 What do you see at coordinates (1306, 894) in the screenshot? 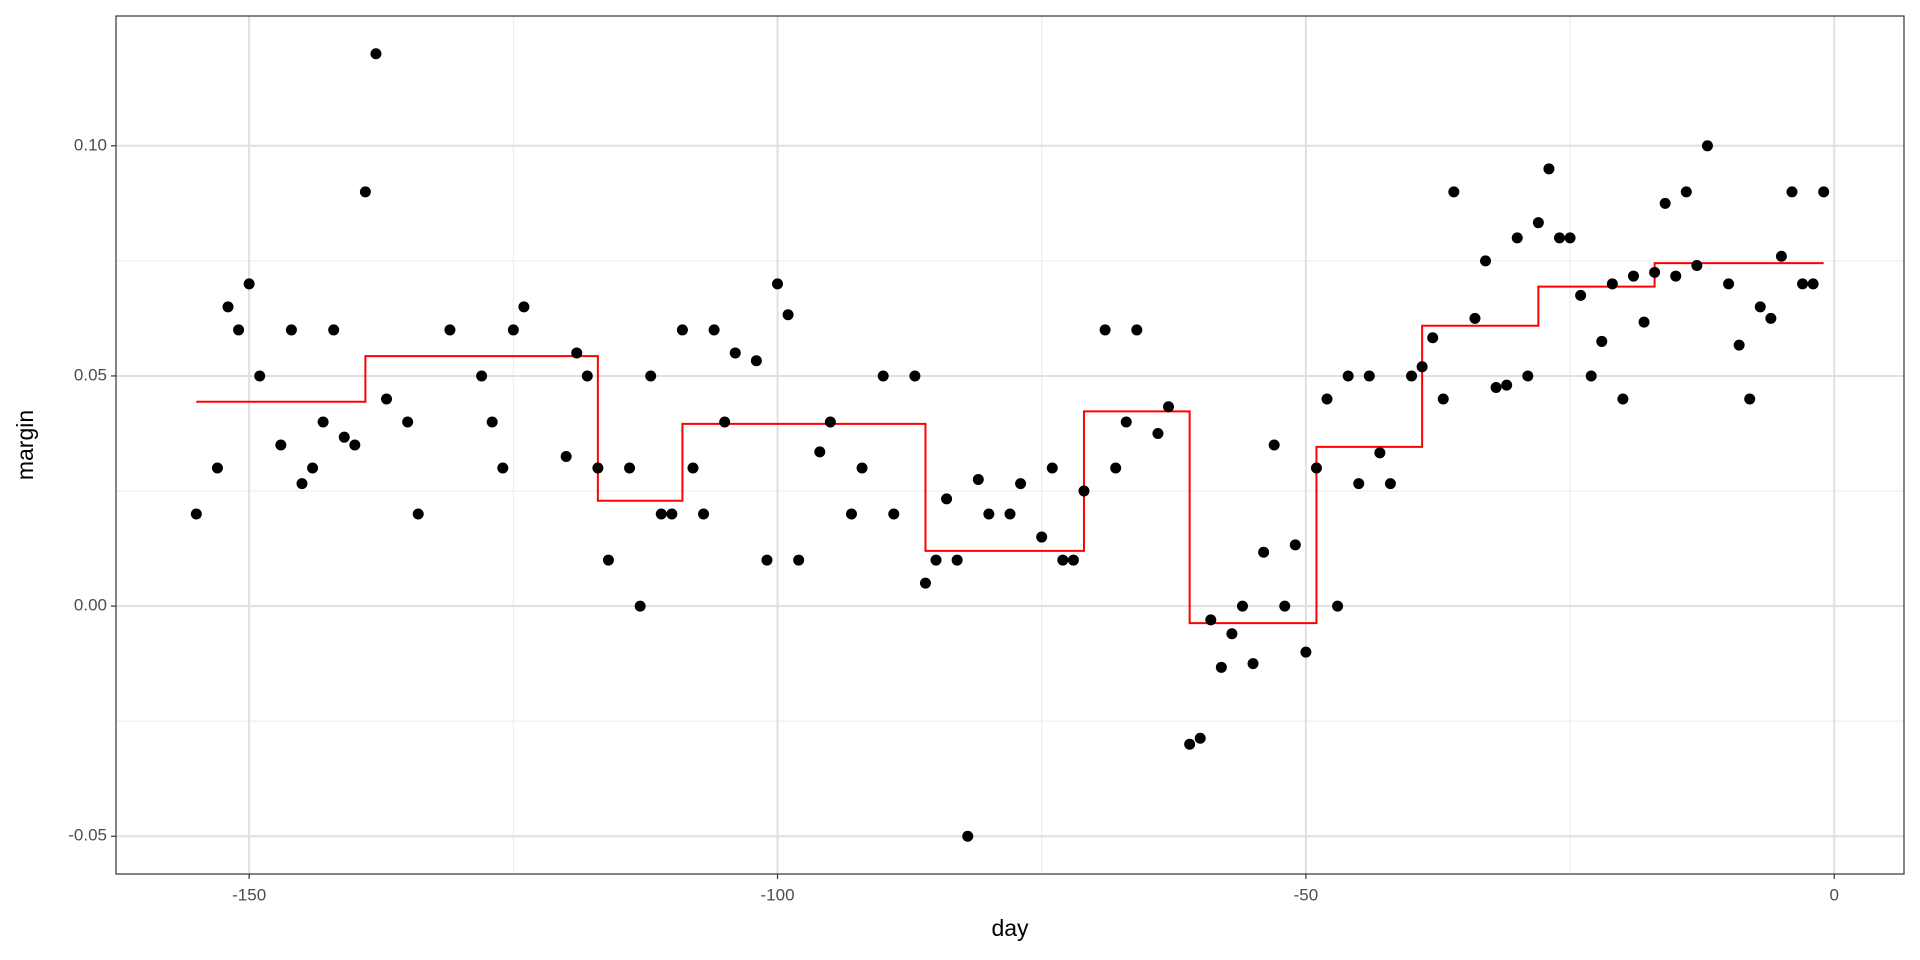
I see `x-tick-label: -50` at bounding box center [1306, 894].